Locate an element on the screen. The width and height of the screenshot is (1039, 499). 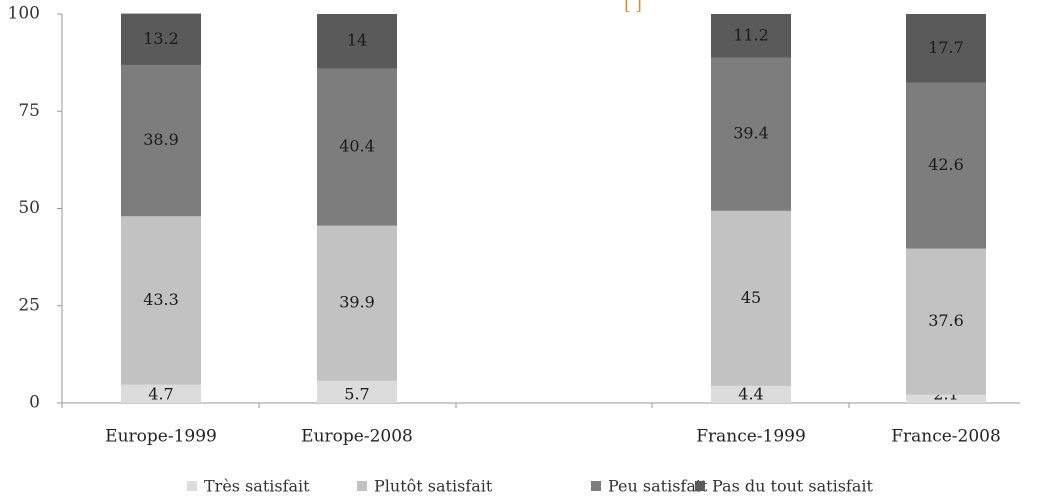
legend-item: Plutôt satisfait is located at coordinates (425, 486).